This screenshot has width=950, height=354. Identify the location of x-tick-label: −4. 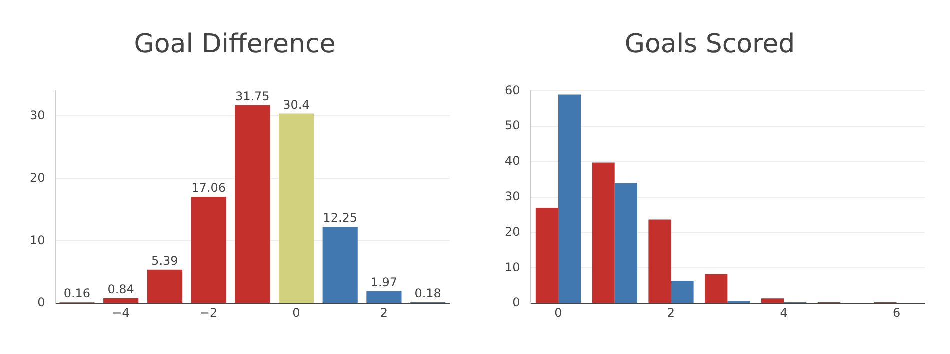
(121, 313).